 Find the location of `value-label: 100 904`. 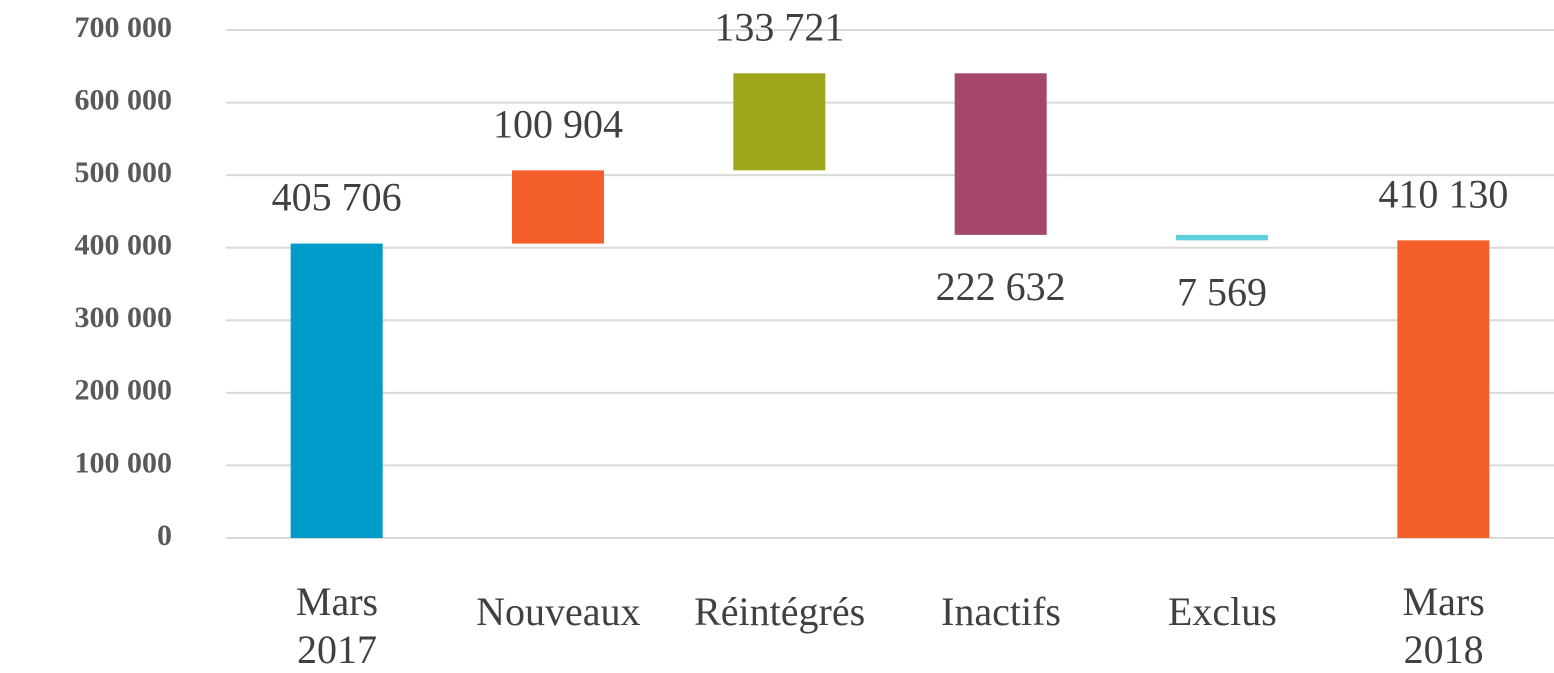

value-label: 100 904 is located at coordinates (558, 124).